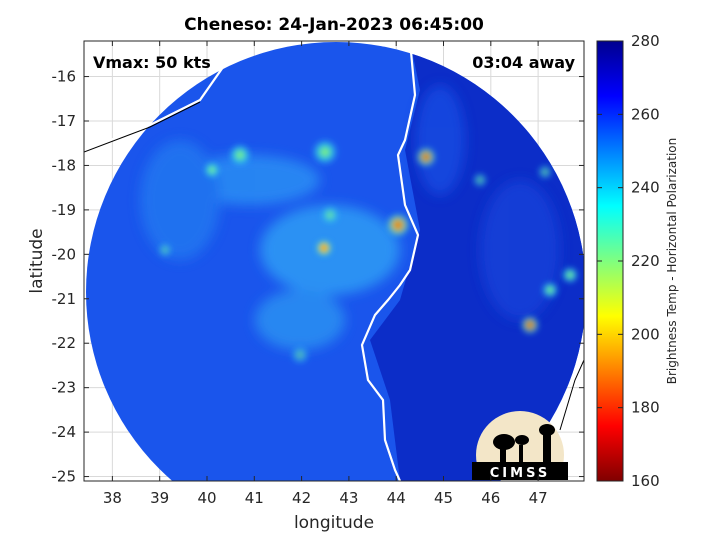 This screenshot has width=720, height=540. Describe the element at coordinates (348, 498) in the screenshot. I see `x-tick-label: 43` at that location.